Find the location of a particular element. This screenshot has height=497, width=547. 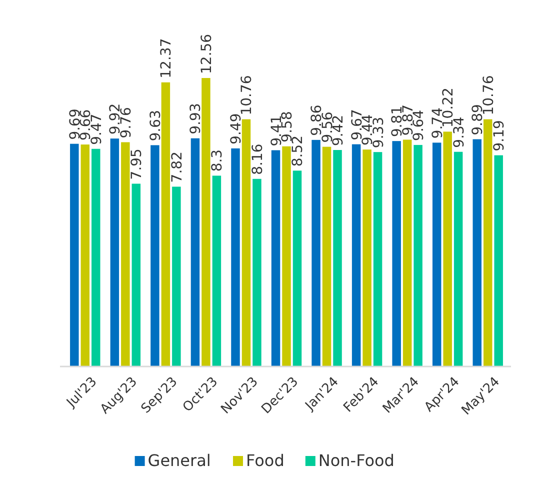

data-label: 8.3 is located at coordinates (218, 160).